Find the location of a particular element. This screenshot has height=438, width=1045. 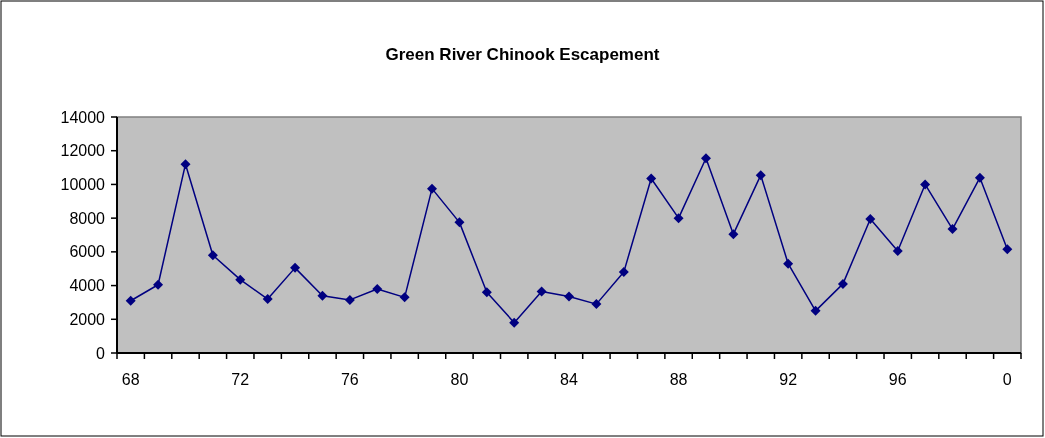

y-tick-label: 0 is located at coordinates (101, 353).